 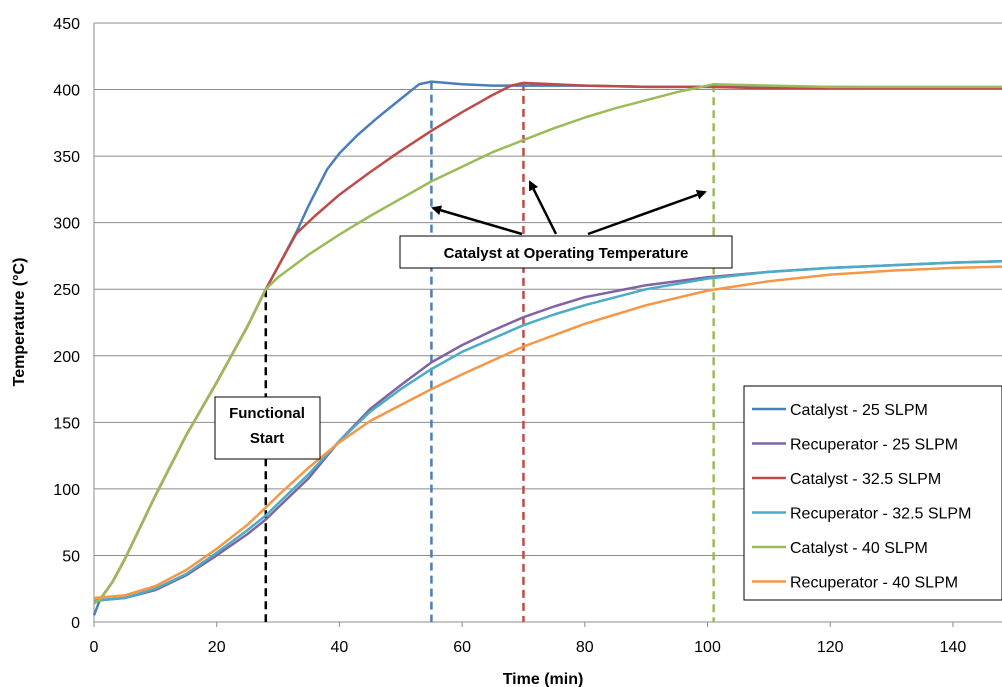 I want to click on operating-temp-label: Catalyst at Operating Temperature, so click(x=566, y=253).